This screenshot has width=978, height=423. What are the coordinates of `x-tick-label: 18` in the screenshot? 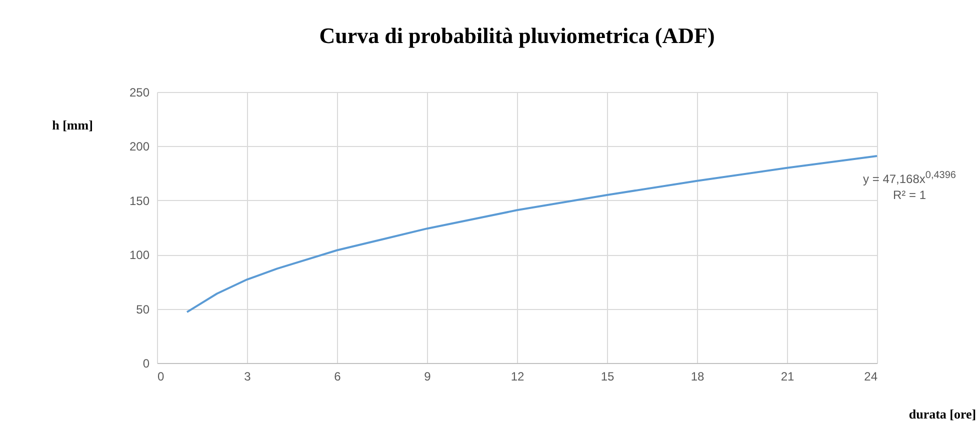 It's located at (697, 377).